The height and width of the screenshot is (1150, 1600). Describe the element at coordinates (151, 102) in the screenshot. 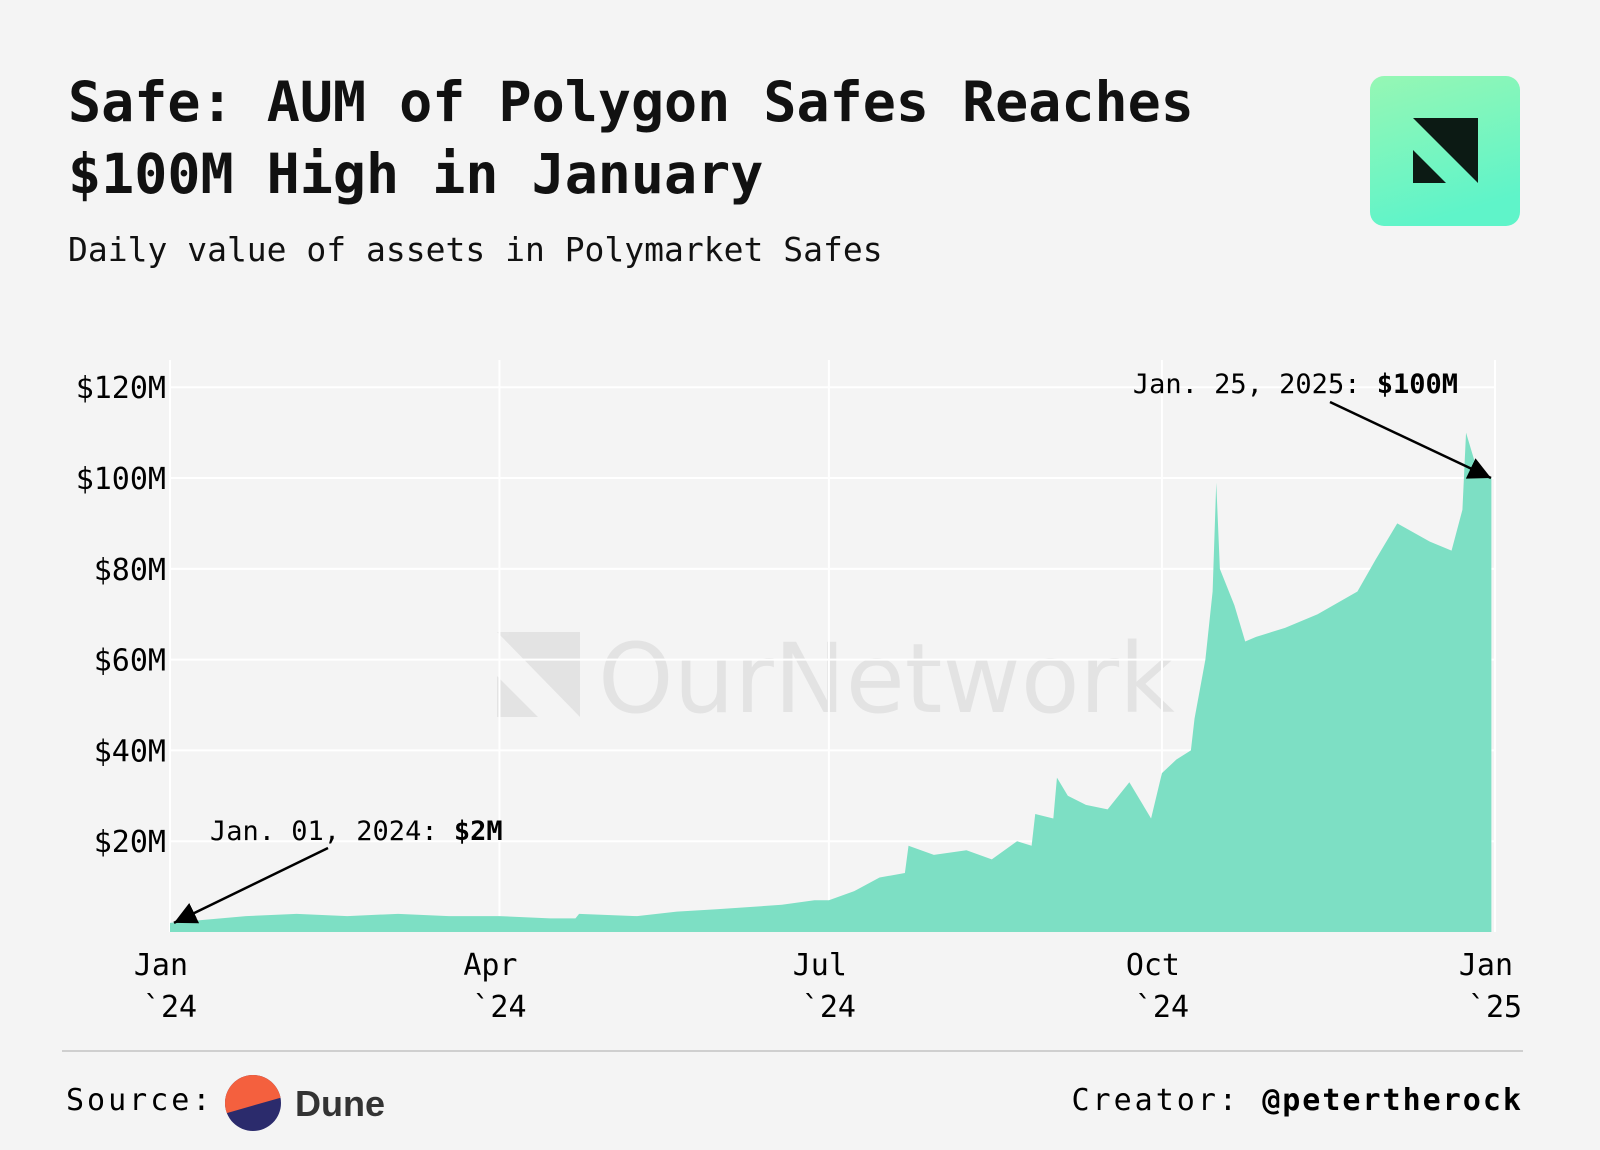

I see `title-prefix: Safe:` at that location.